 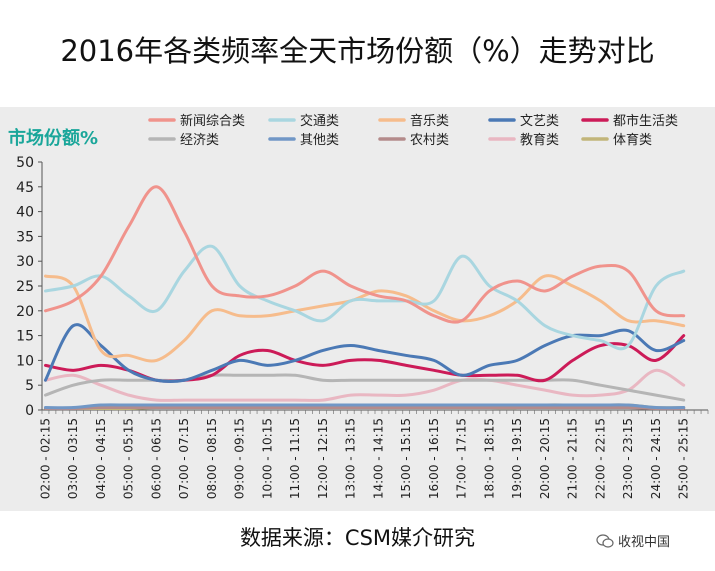 What do you see at coordinates (101, 458) in the screenshot?
I see `x-tick-label: 04:00 - 04:15` at bounding box center [101, 458].